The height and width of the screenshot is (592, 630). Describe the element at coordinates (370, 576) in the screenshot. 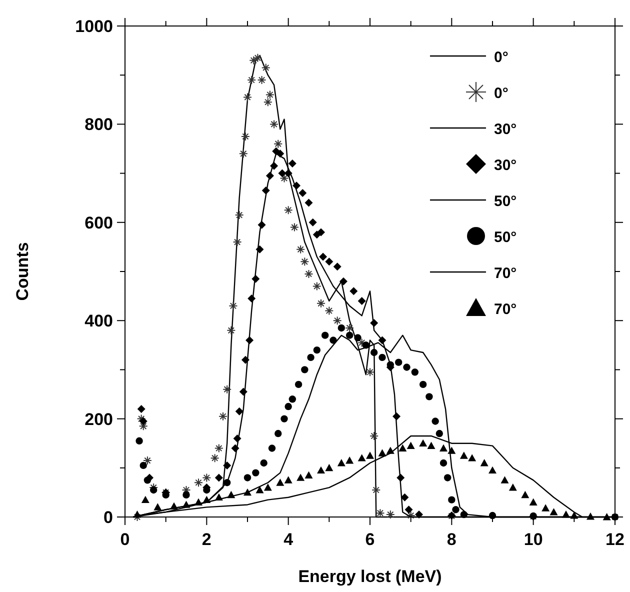

I see `x-axis-title: Energy lost (MeV)` at that location.